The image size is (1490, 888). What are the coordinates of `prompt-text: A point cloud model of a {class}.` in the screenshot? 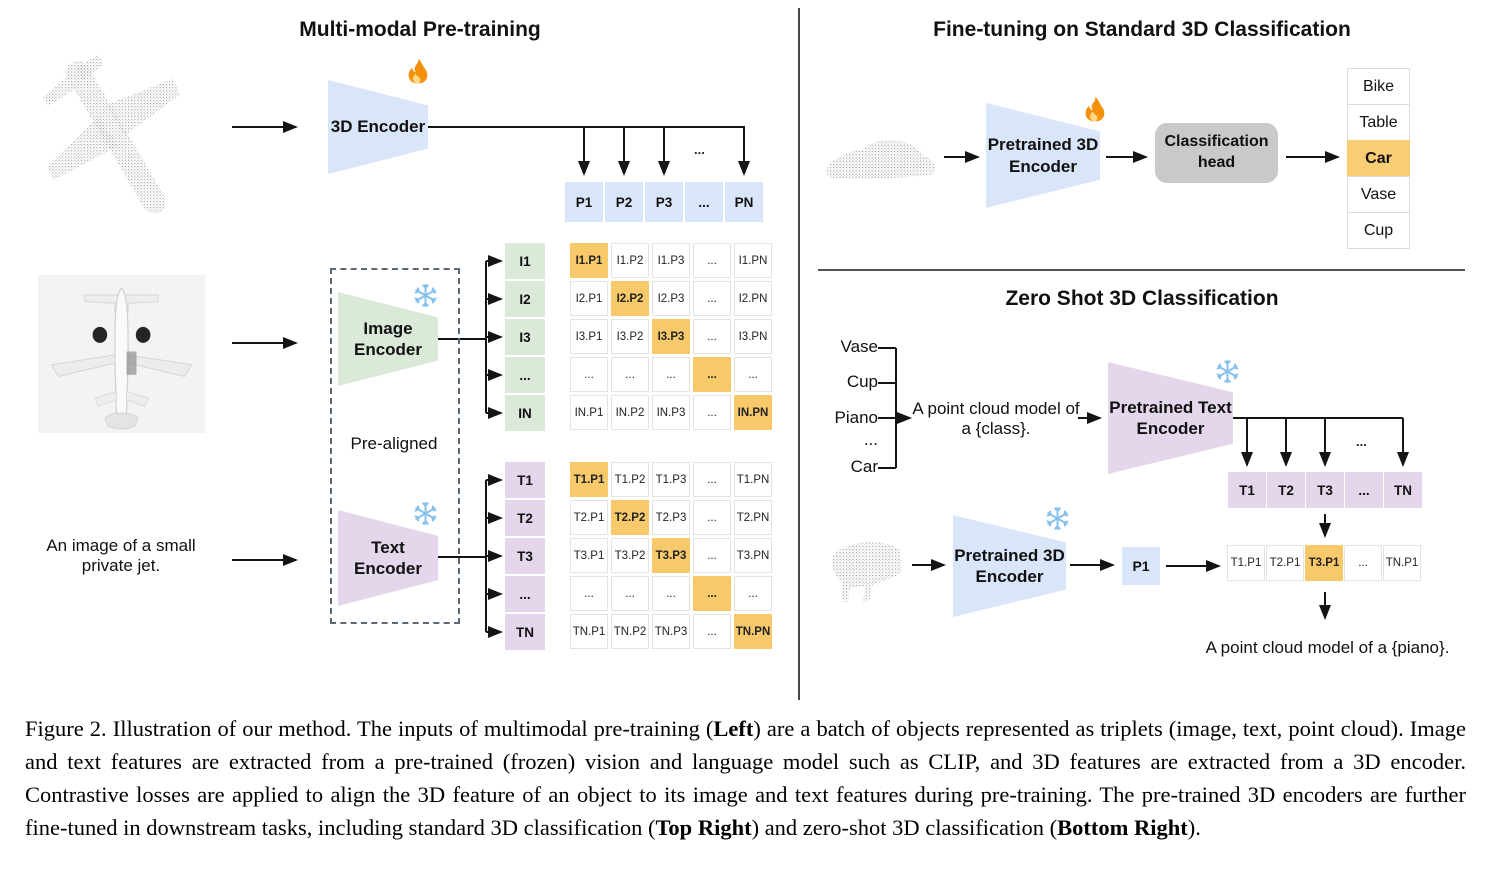 It's located at (996, 418).